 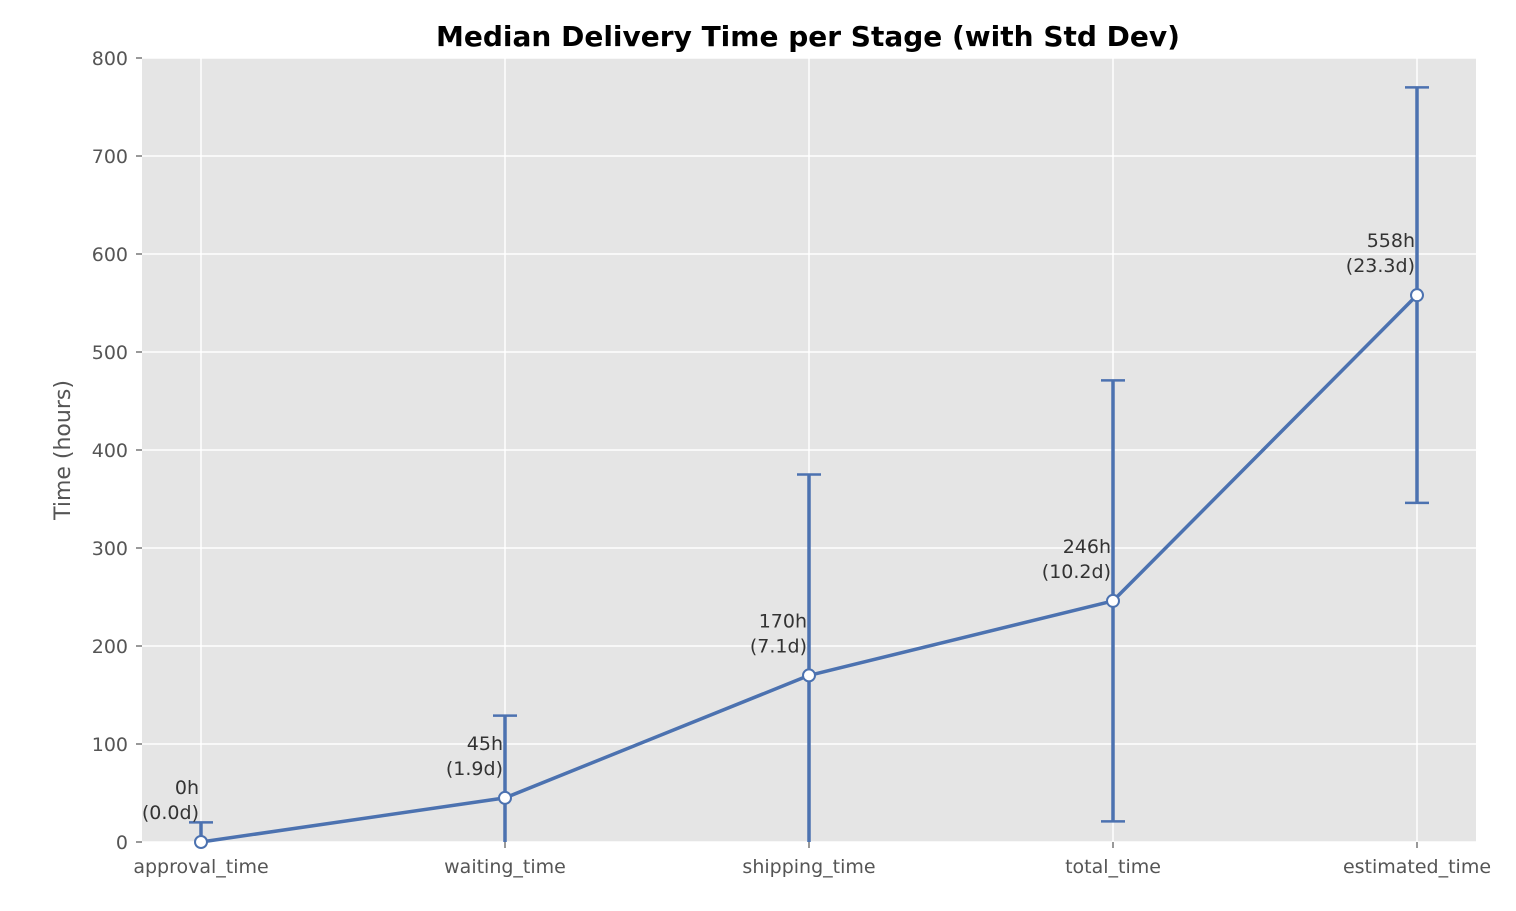 I want to click on data-label-days: (10.2d), so click(x=1076, y=572).